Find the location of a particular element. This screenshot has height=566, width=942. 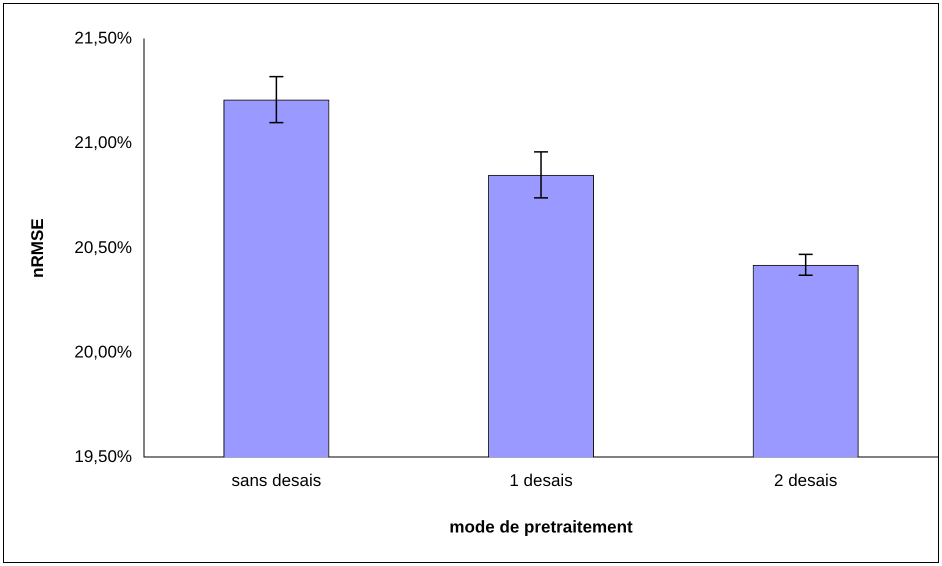

x-tick-label: sans desais is located at coordinates (276, 480).